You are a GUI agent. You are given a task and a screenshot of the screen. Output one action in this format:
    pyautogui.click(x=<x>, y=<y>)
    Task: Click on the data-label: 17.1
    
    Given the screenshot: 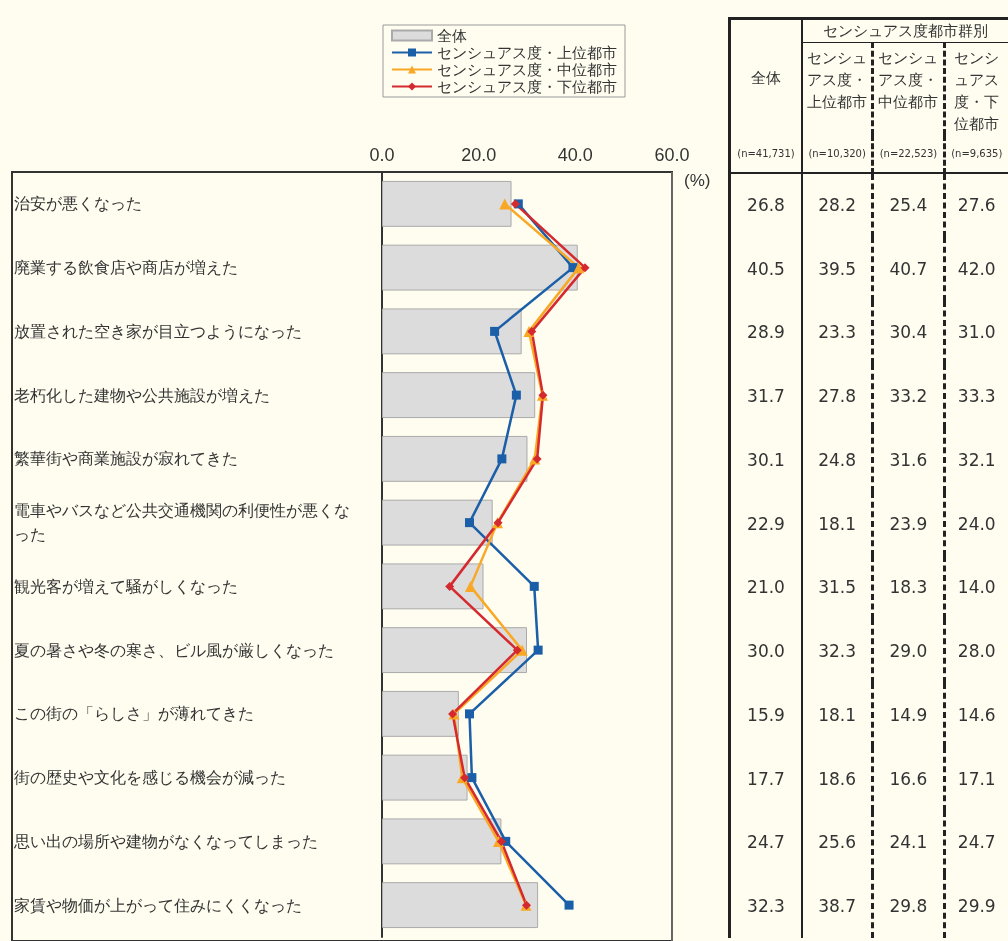 What is the action you would take?
    pyautogui.click(x=976, y=779)
    